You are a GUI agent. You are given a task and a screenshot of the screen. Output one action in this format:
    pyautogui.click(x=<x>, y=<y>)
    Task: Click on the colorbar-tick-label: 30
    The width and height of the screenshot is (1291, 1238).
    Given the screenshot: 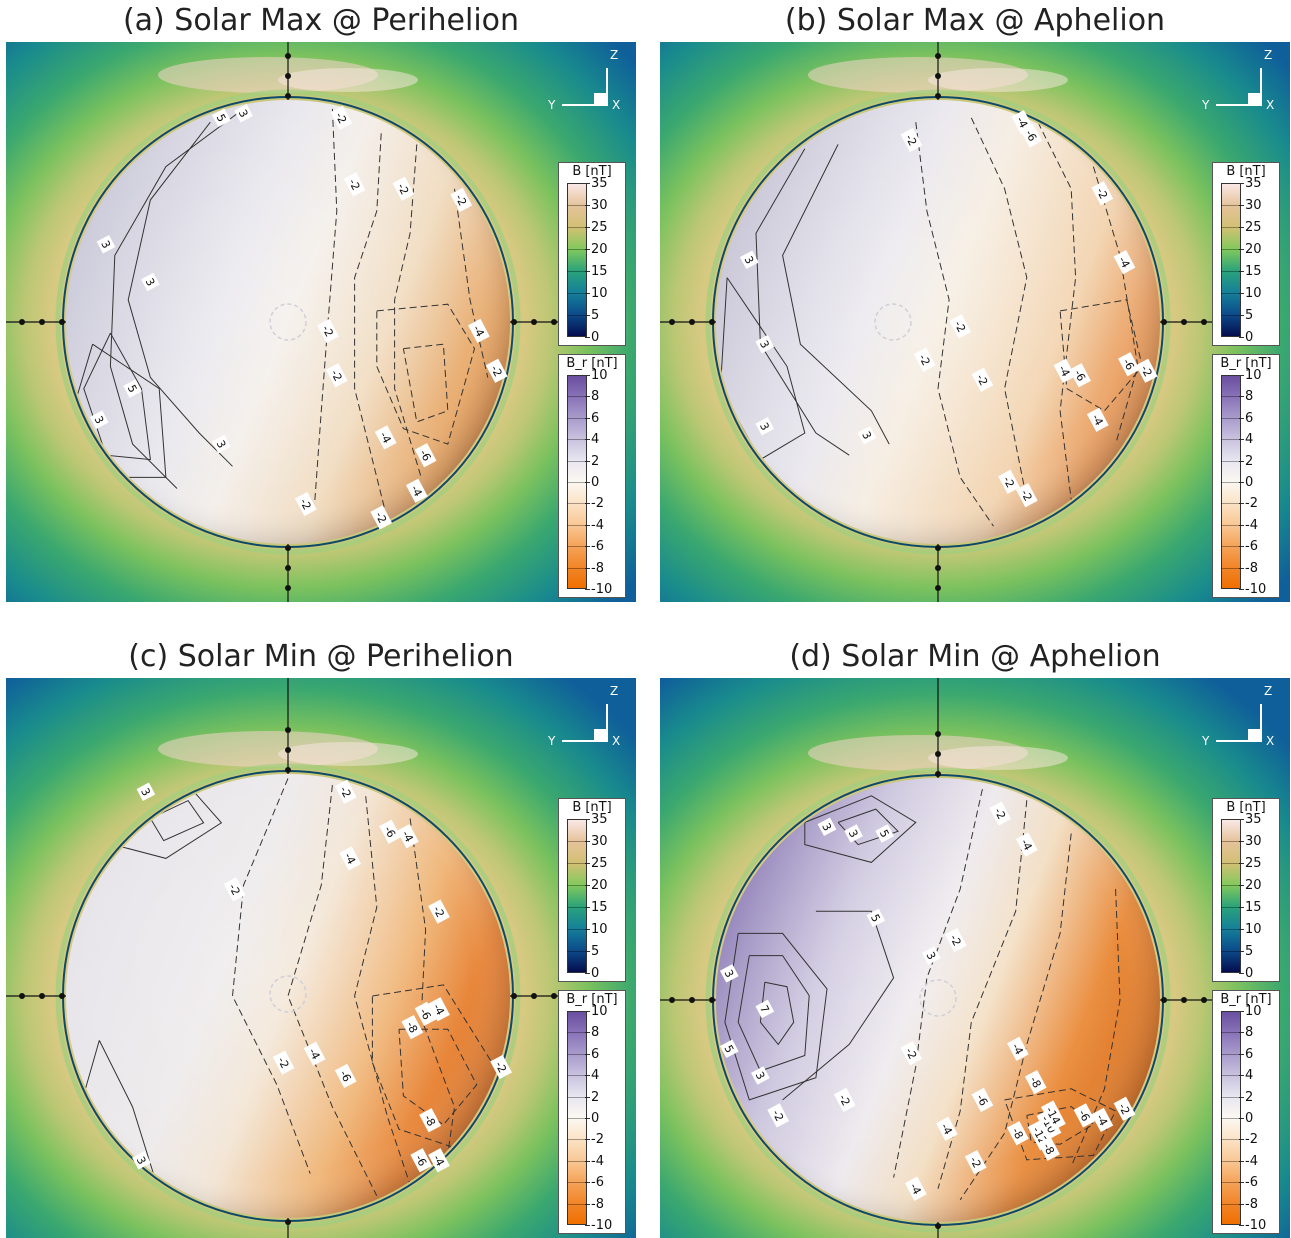 What is the action you would take?
    pyautogui.click(x=596, y=205)
    